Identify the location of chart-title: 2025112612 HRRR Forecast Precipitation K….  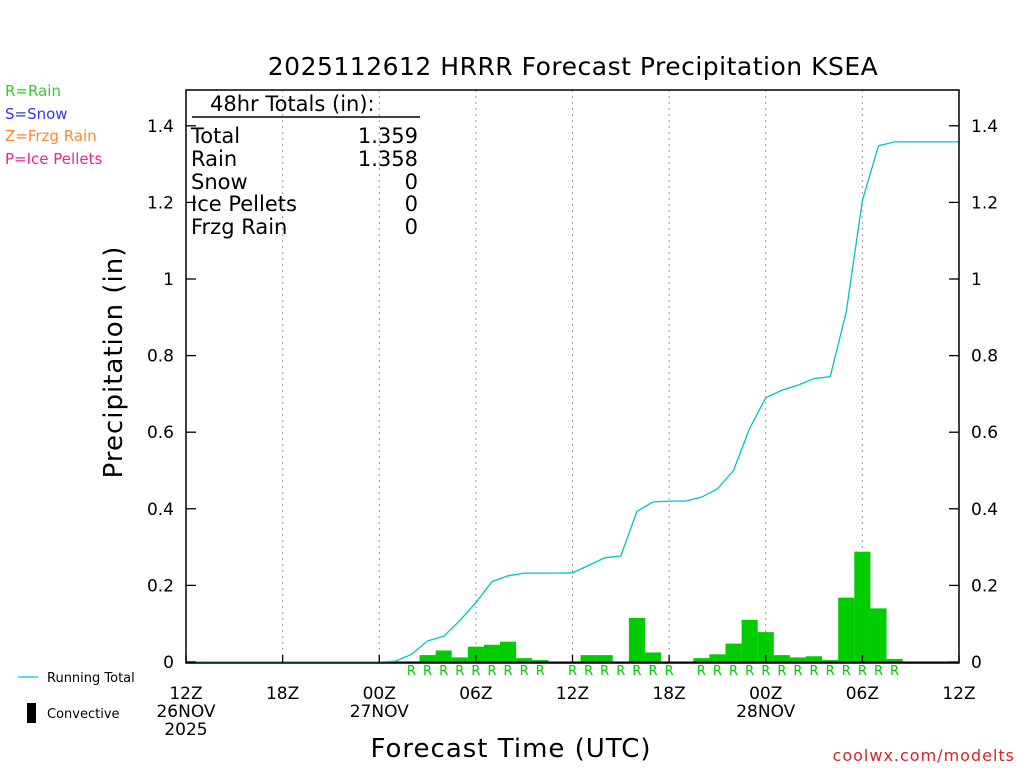
(573, 66).